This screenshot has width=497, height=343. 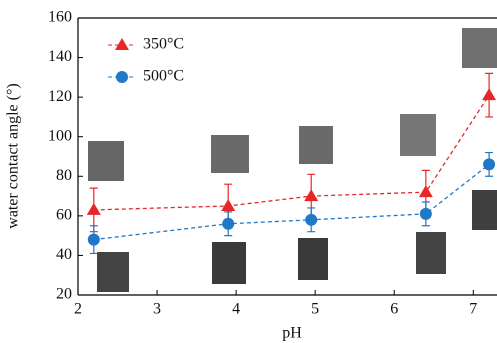 What do you see at coordinates (60, 135) in the screenshot?
I see `y-tick-label: 100` at bounding box center [60, 135].